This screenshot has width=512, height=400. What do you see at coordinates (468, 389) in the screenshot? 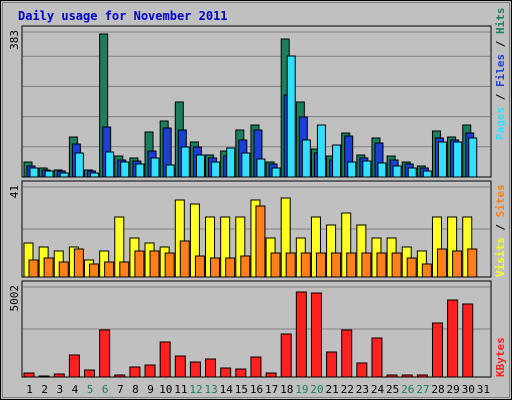
I see `x-tick-label-30: 30` at bounding box center [468, 389].